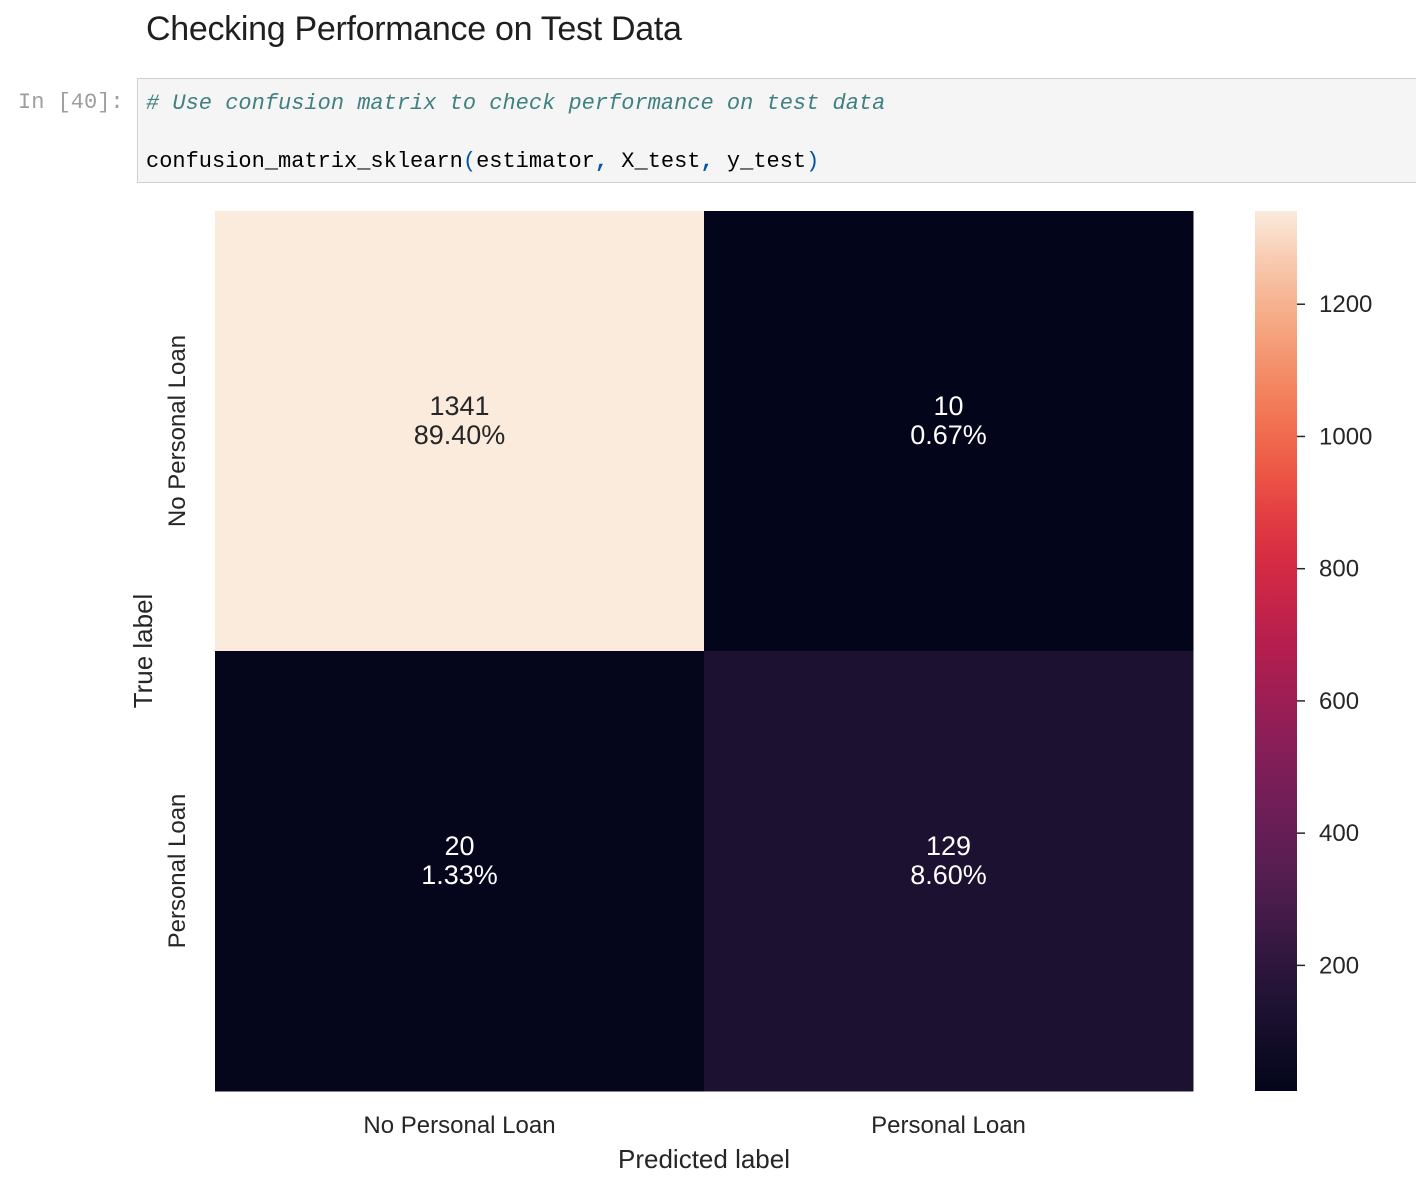 Image resolution: width=1416 pixels, height=1201 pixels. What do you see at coordinates (1339, 701) in the screenshot?
I see `colorbar-tick-label: 600` at bounding box center [1339, 701].